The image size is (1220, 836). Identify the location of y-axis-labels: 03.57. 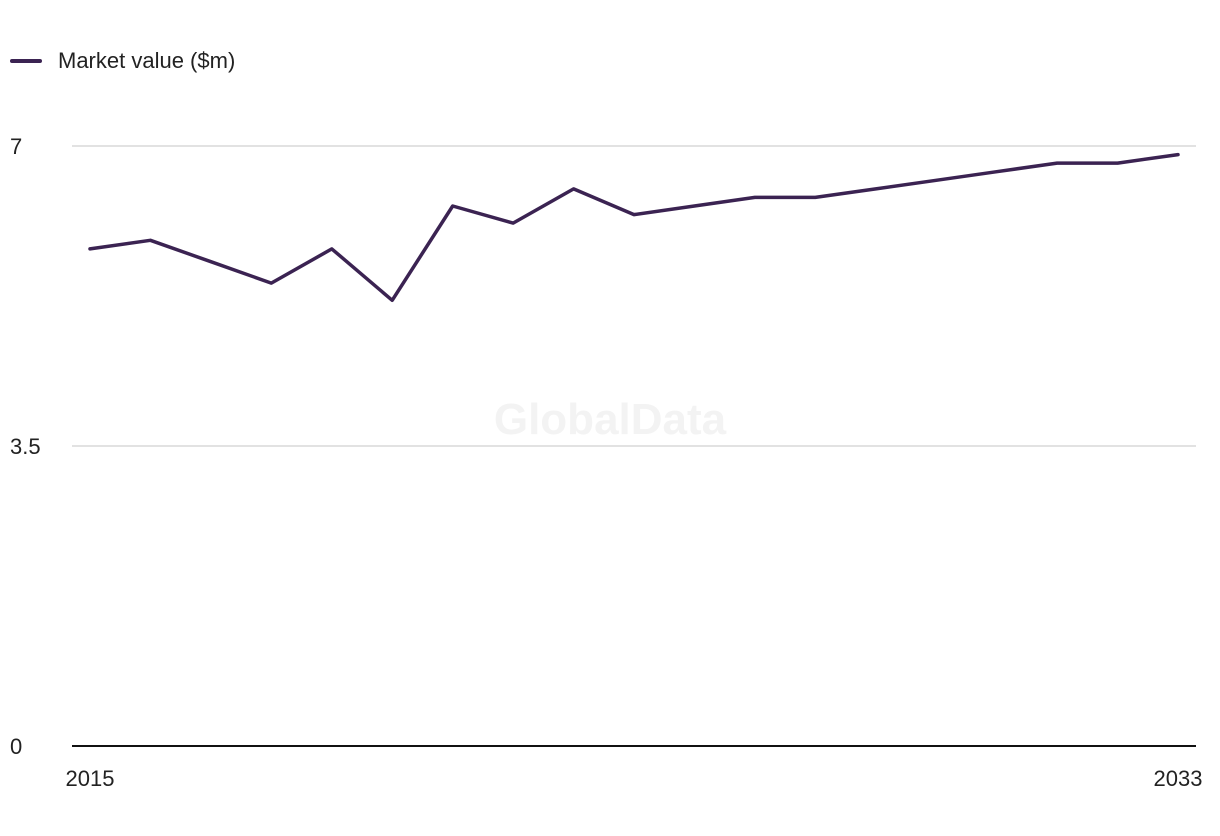
(25, 446).